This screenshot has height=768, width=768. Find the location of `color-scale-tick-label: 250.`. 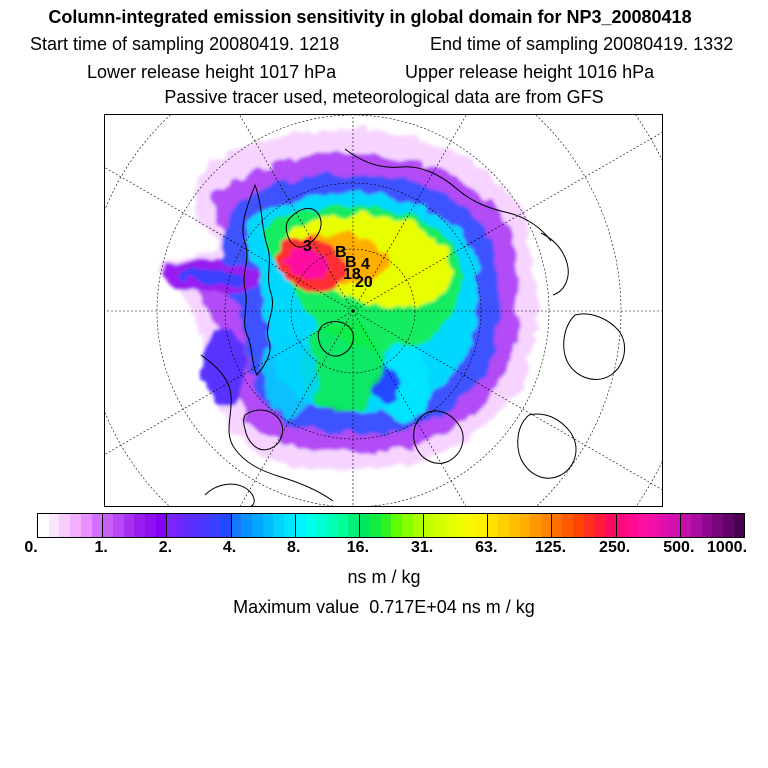

color-scale-tick-label: 250. is located at coordinates (615, 547).